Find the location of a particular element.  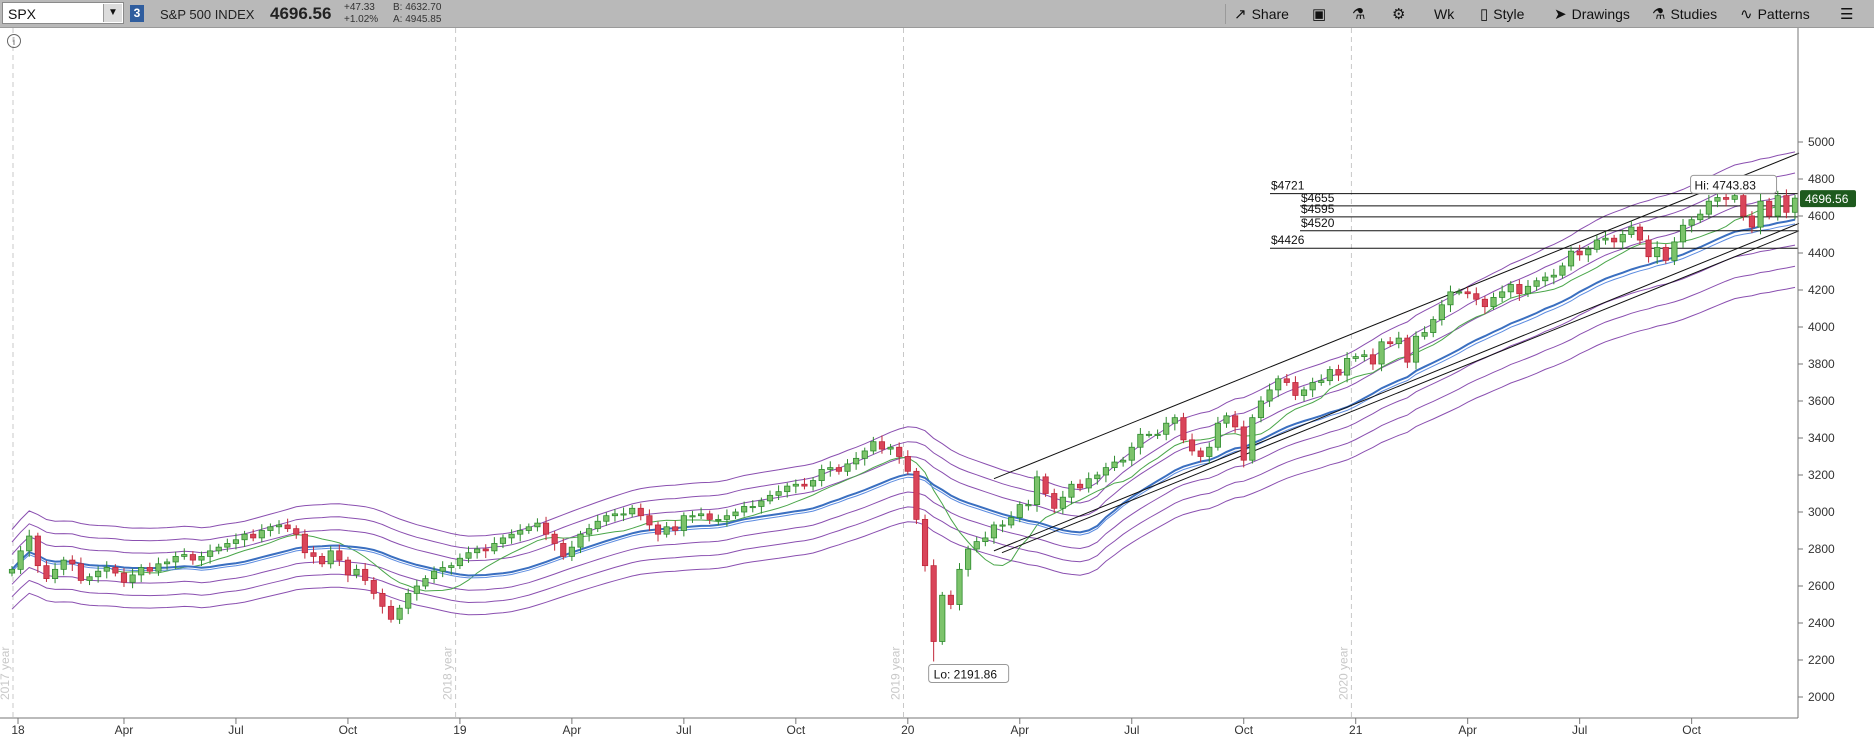

drawings-button: ➤ Drawings is located at coordinates (1592, 14).